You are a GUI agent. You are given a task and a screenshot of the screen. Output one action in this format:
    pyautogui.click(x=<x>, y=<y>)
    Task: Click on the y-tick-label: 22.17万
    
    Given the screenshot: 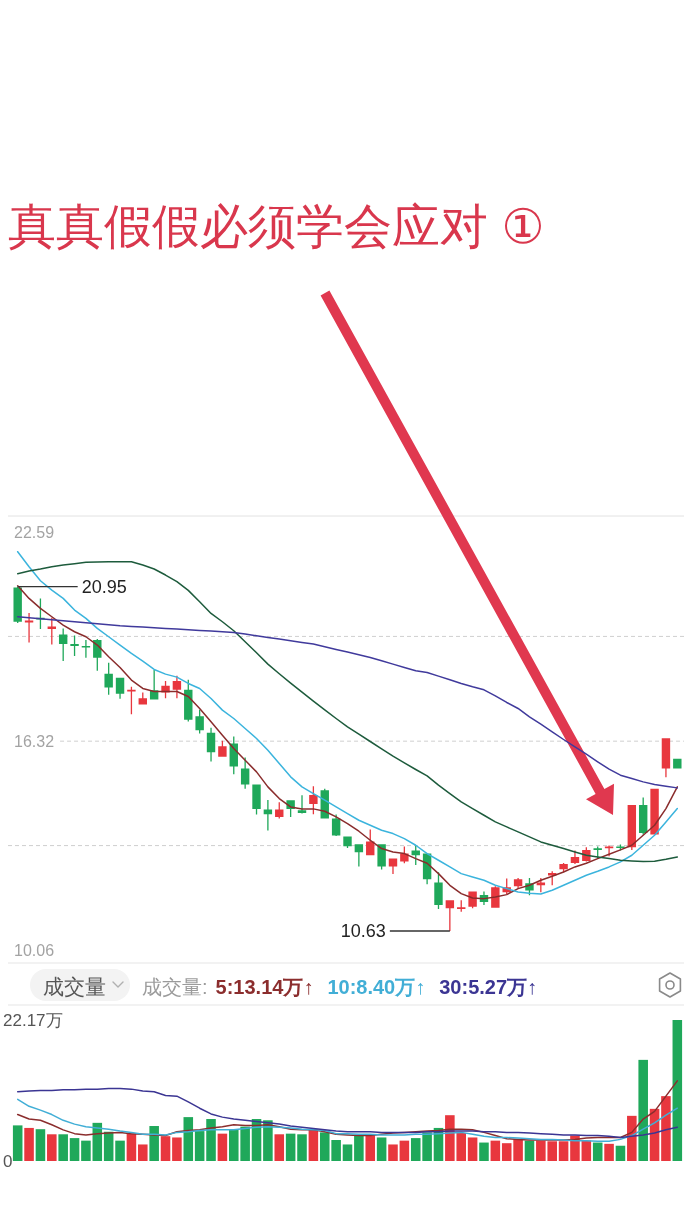 What is the action you would take?
    pyautogui.click(x=33, y=1020)
    